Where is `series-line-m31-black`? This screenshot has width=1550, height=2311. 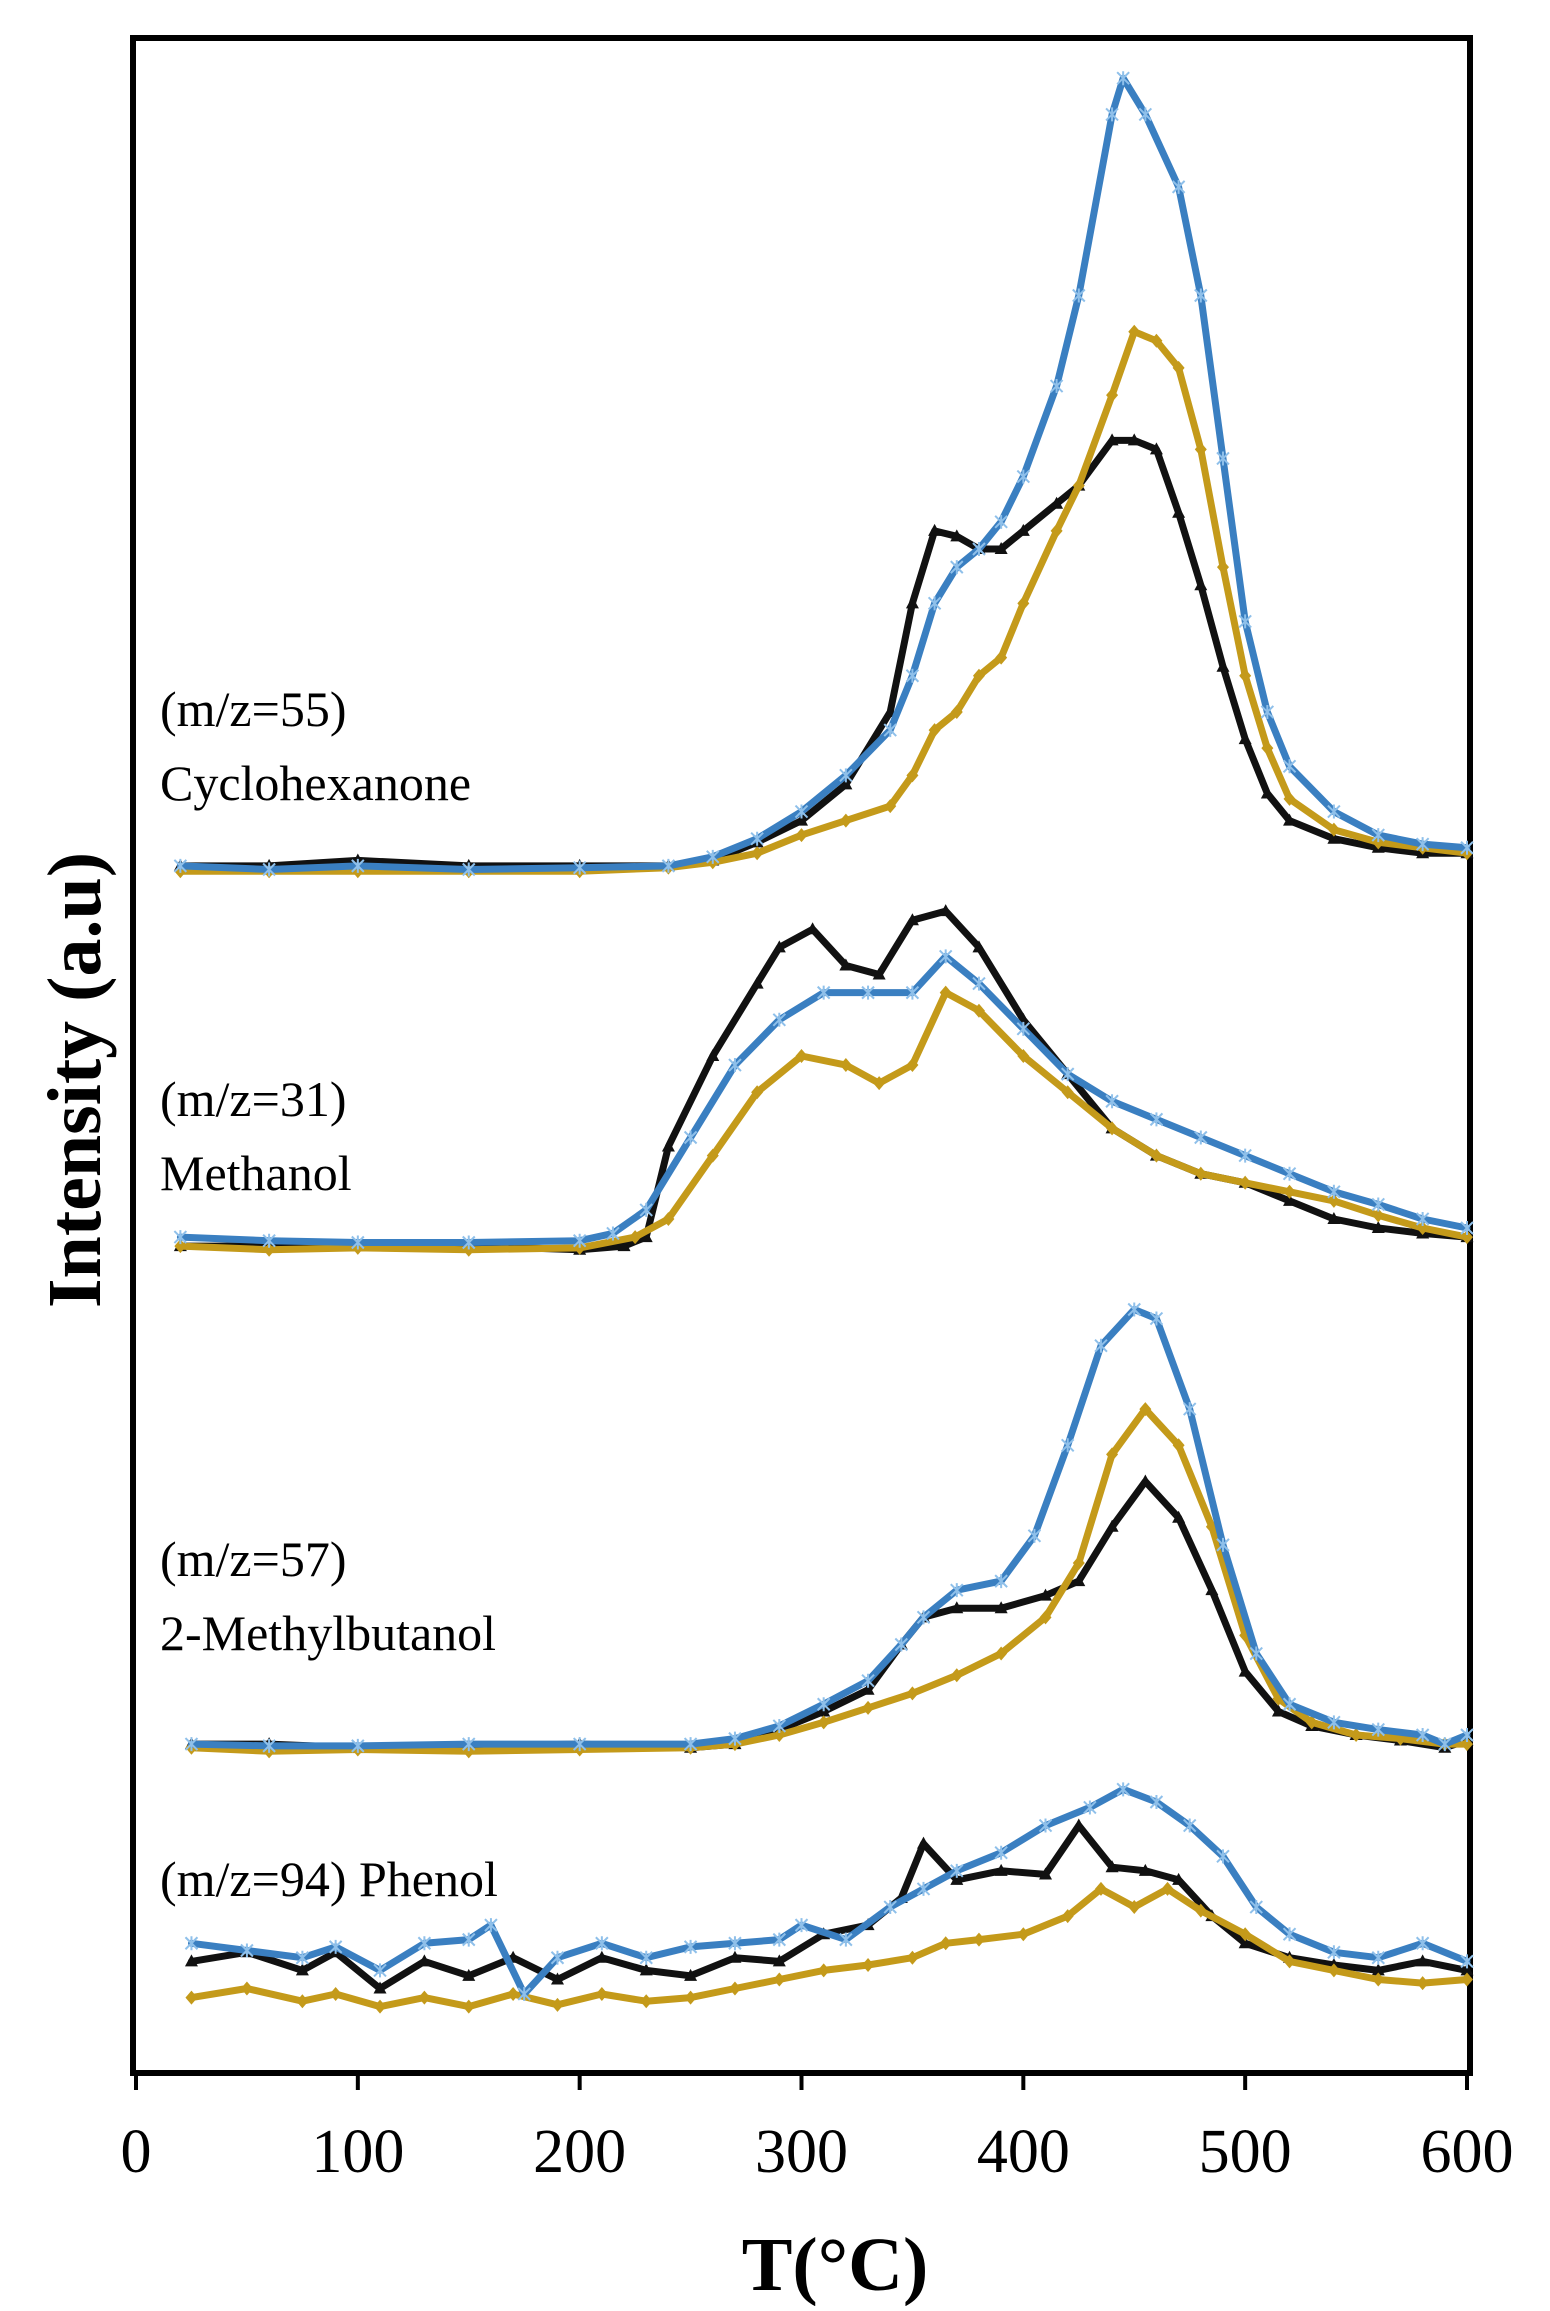 series-line-m31-black is located at coordinates (823, 1080).